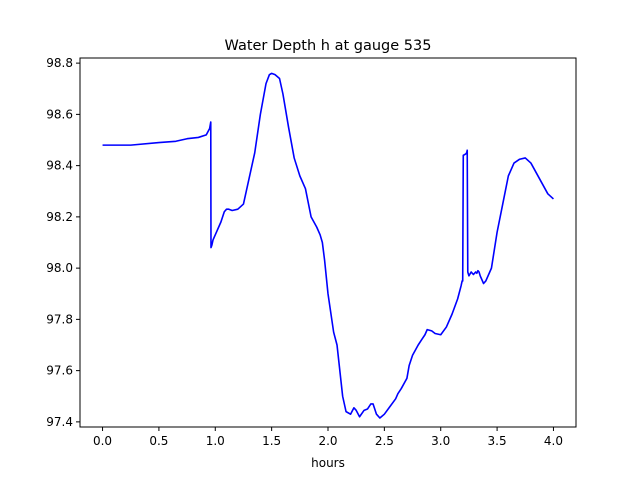  Describe the element at coordinates (59, 268) in the screenshot. I see `y-tick-label: 98.0` at that location.